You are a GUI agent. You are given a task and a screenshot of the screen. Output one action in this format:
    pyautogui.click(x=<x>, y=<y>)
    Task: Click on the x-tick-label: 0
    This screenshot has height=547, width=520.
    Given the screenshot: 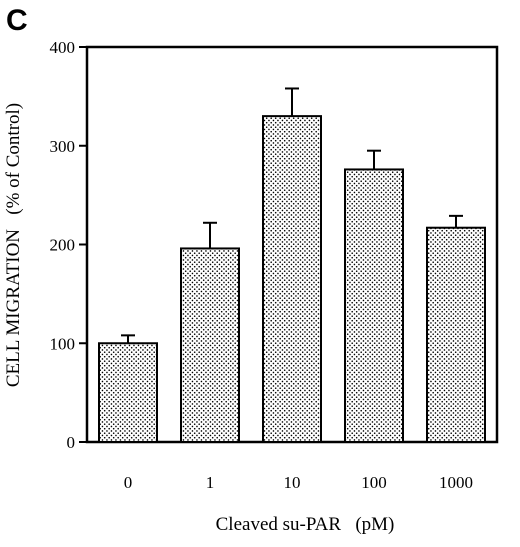 What is the action you would take?
    pyautogui.click(x=128, y=482)
    